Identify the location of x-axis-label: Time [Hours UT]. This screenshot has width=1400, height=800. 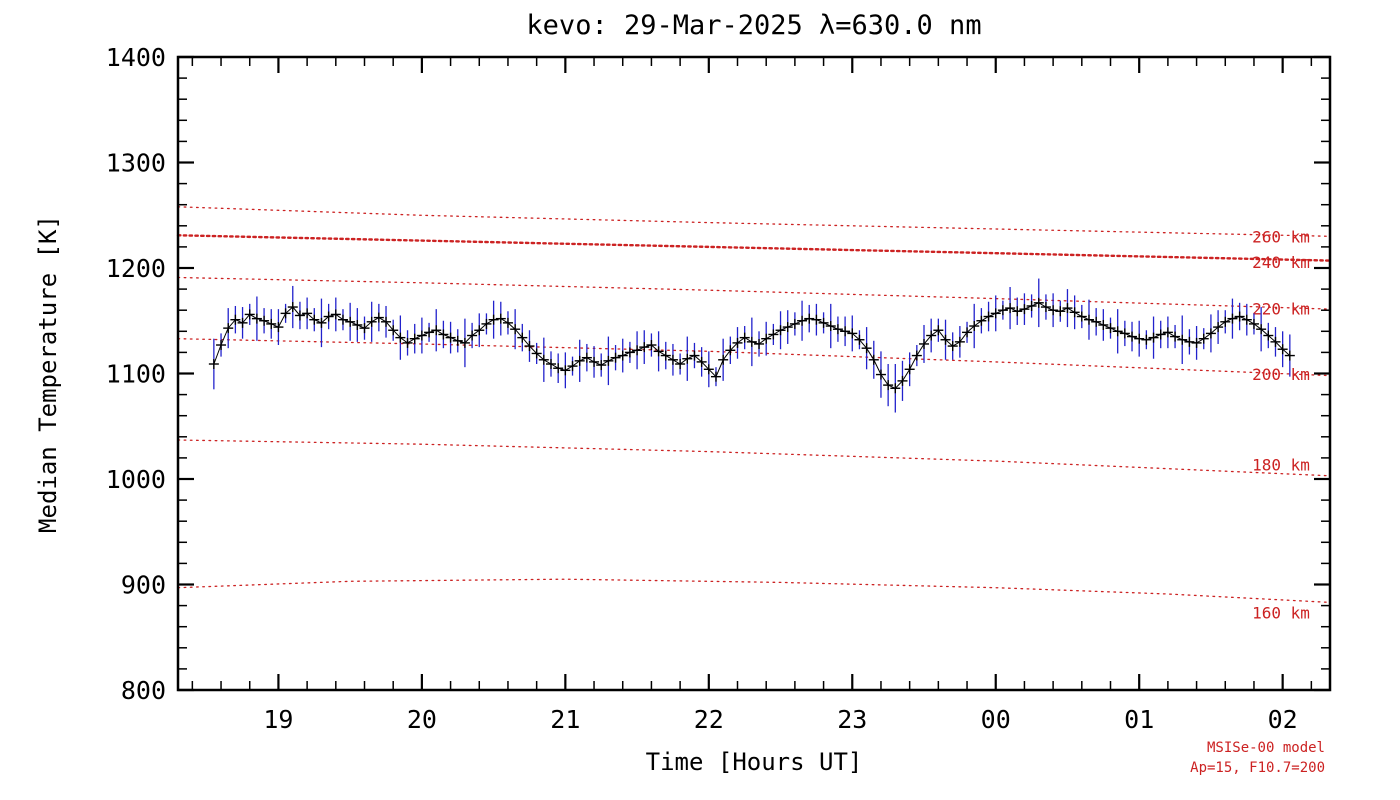
(754, 762).